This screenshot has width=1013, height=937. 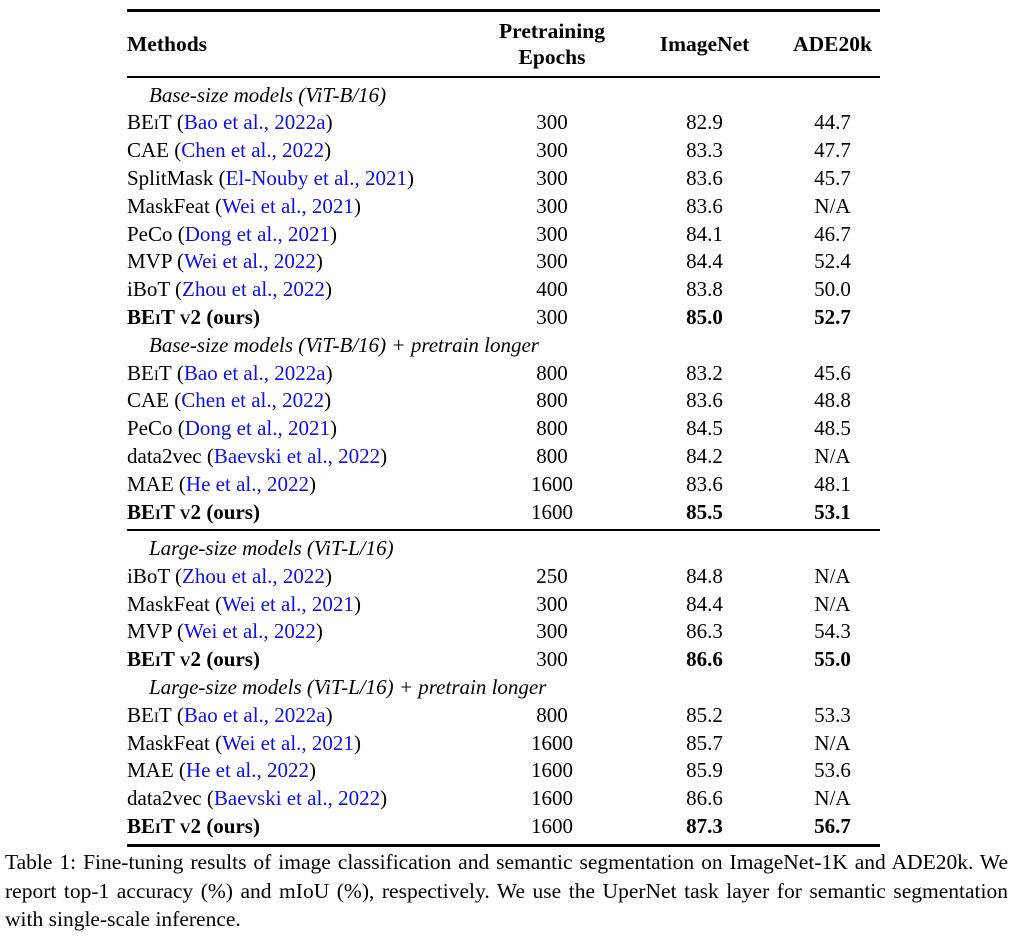 What do you see at coordinates (503, 10) in the screenshot?
I see `table-top-rule` at bounding box center [503, 10].